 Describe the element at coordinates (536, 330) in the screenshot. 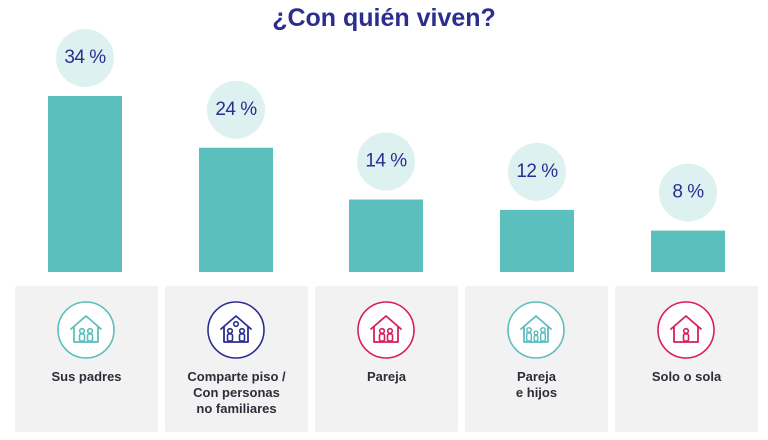

I see `house-couple-children-icon` at that location.